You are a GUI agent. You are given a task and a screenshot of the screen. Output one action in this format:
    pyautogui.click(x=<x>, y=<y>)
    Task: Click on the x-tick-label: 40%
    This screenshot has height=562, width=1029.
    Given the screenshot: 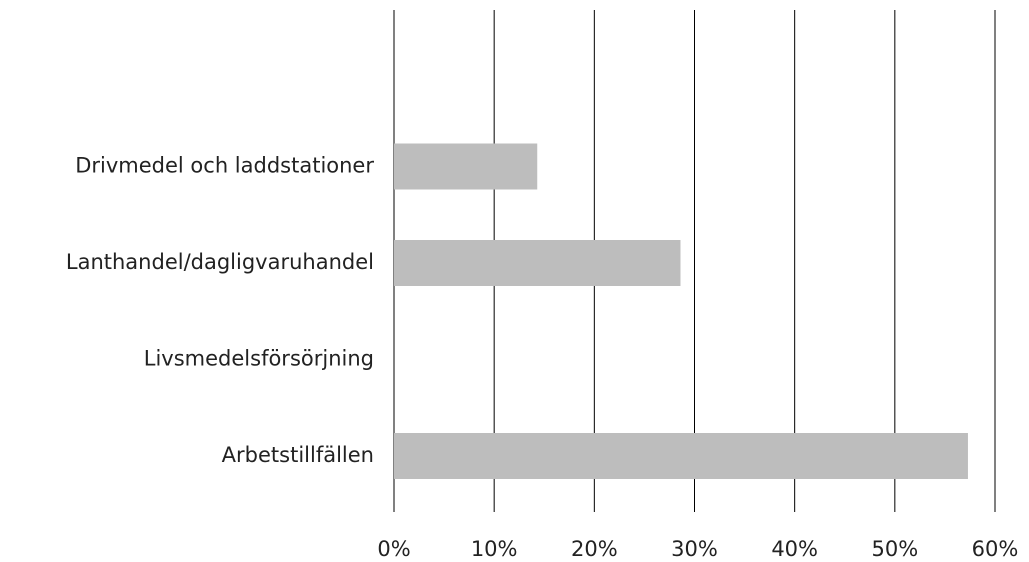 What is the action you would take?
    pyautogui.click(x=794, y=549)
    